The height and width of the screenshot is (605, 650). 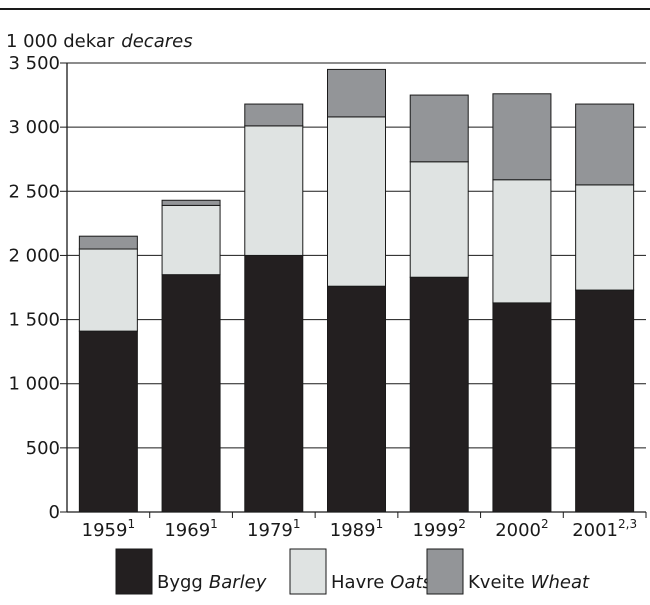 I want to click on legend-label-oats: Havre Oats, so click(x=381, y=582).